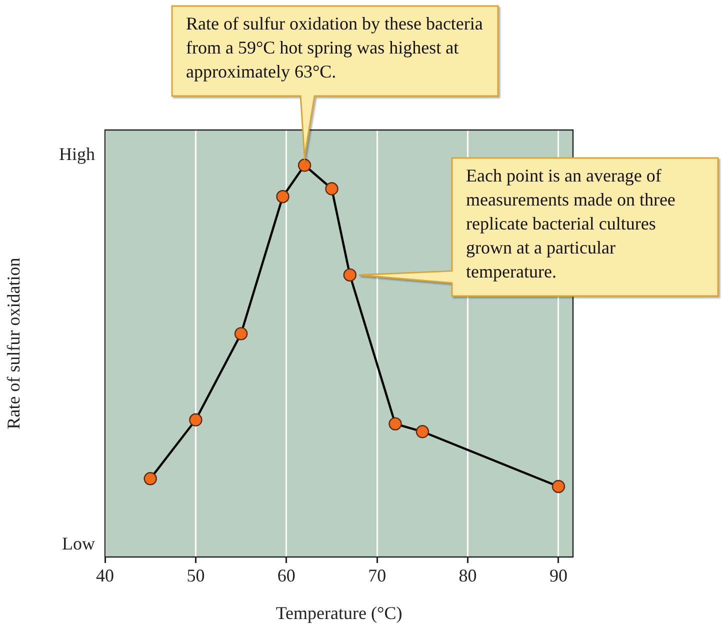 The height and width of the screenshot is (629, 723). I want to click on annotation: Each point is an average of measurements made on three replicate bacterial cultures grown at a particular temperature., so click(571, 224).